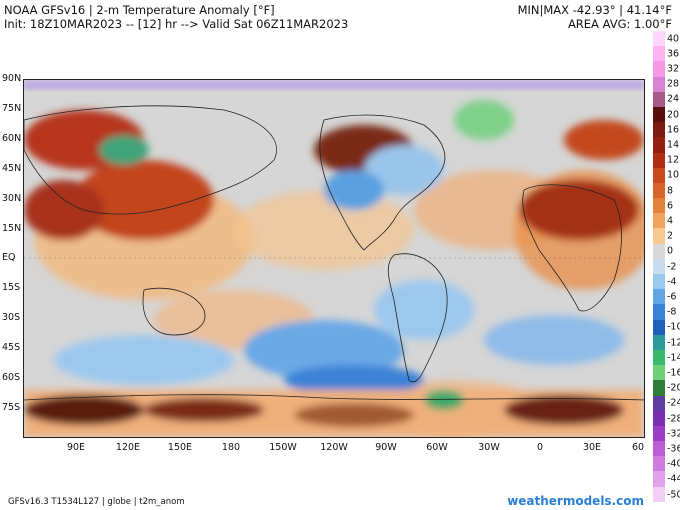 The width and height of the screenshot is (680, 510). Describe the element at coordinates (9, 257) in the screenshot. I see `lat-label: EQ` at that location.